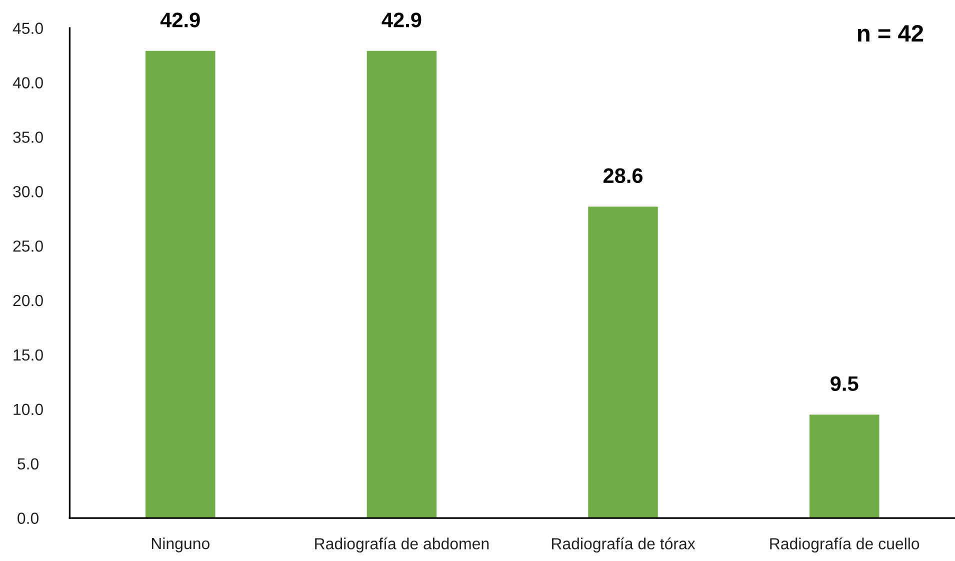  I want to click on x-tick-label: Ninguno, so click(181, 544).